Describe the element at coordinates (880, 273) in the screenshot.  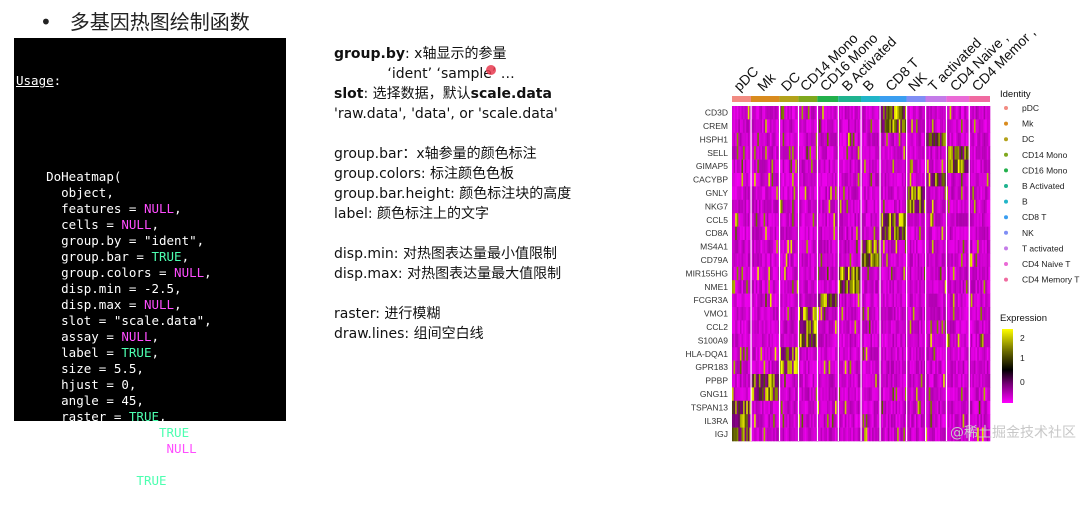
I see `group-separator` at that location.